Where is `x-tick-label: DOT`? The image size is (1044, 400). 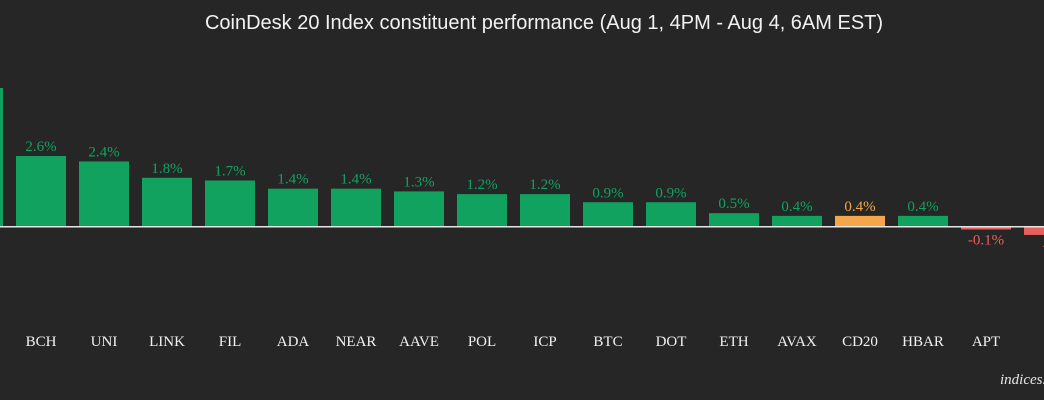 x-tick-label: DOT is located at coordinates (671, 342).